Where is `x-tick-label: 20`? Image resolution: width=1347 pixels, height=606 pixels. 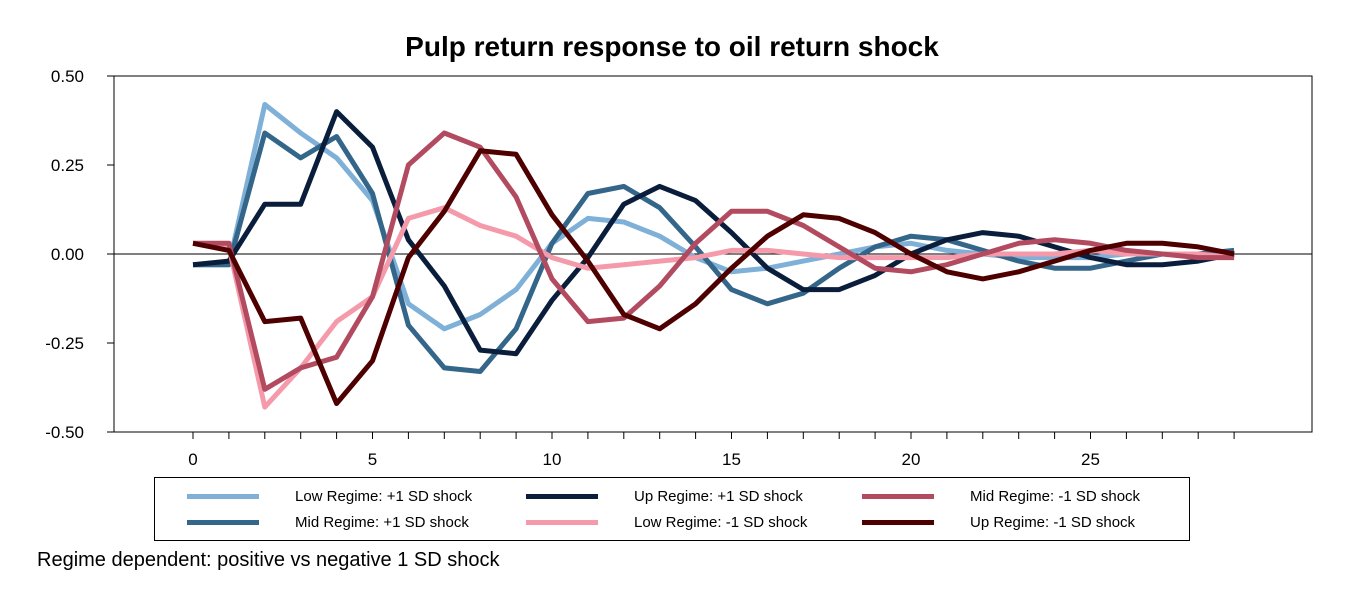
x-tick-label: 20 is located at coordinates (911, 459).